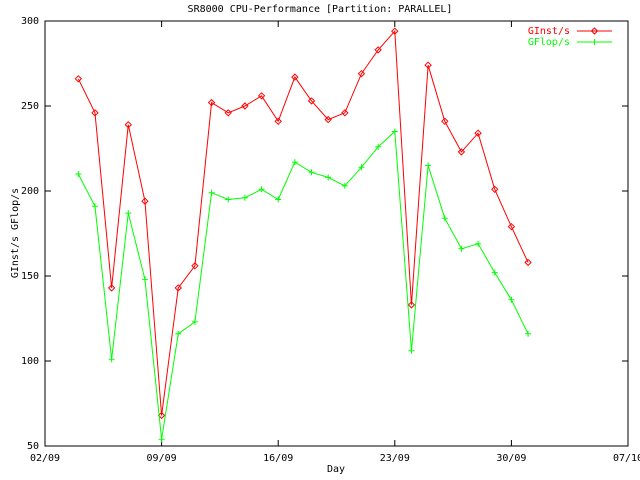 This screenshot has height=480, width=640. What do you see at coordinates (30, 106) in the screenshot?
I see `y-tick-label: 250` at bounding box center [30, 106].